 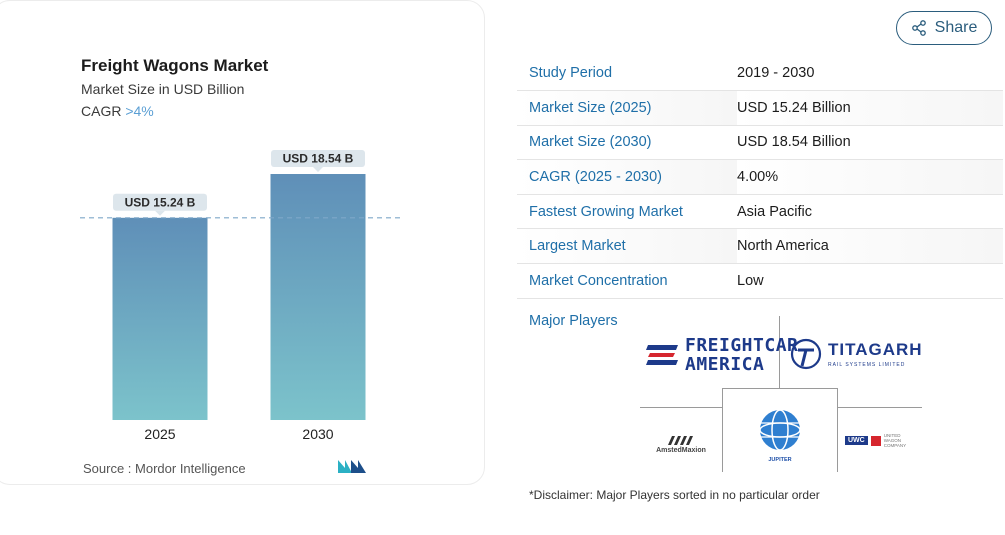 I want to click on uwc-mark-icon, so click(x=875, y=440).